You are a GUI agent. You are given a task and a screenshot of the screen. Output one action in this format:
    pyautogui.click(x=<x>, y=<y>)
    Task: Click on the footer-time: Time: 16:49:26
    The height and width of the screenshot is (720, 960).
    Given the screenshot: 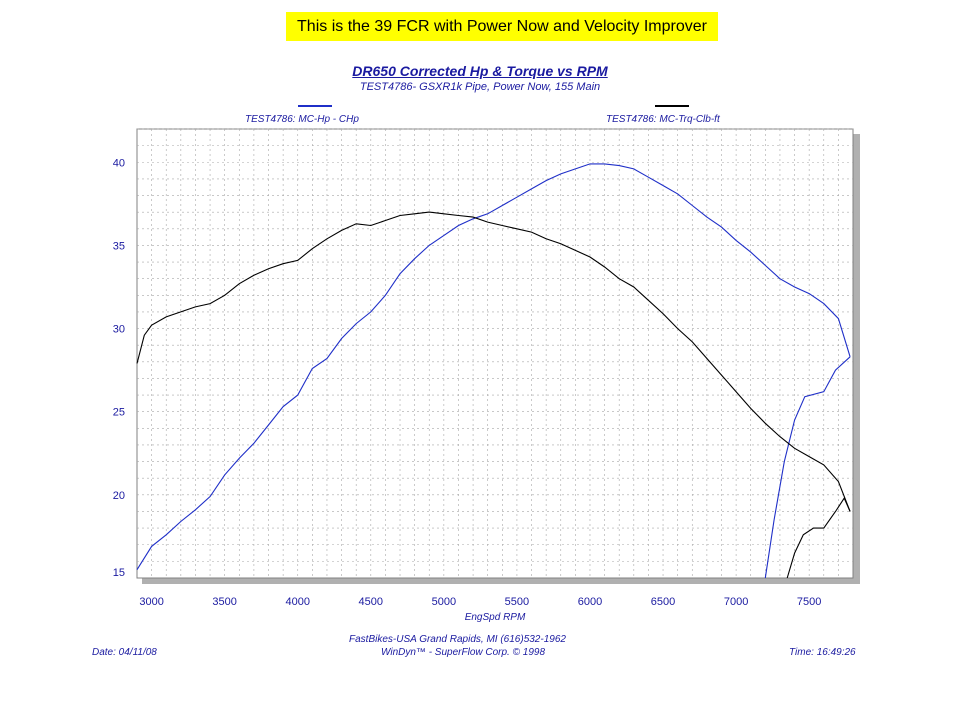 What is the action you would take?
    pyautogui.click(x=822, y=652)
    